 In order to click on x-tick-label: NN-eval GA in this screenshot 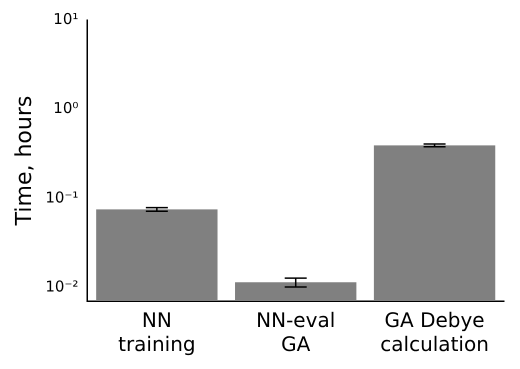, I will do `click(296, 332)`.